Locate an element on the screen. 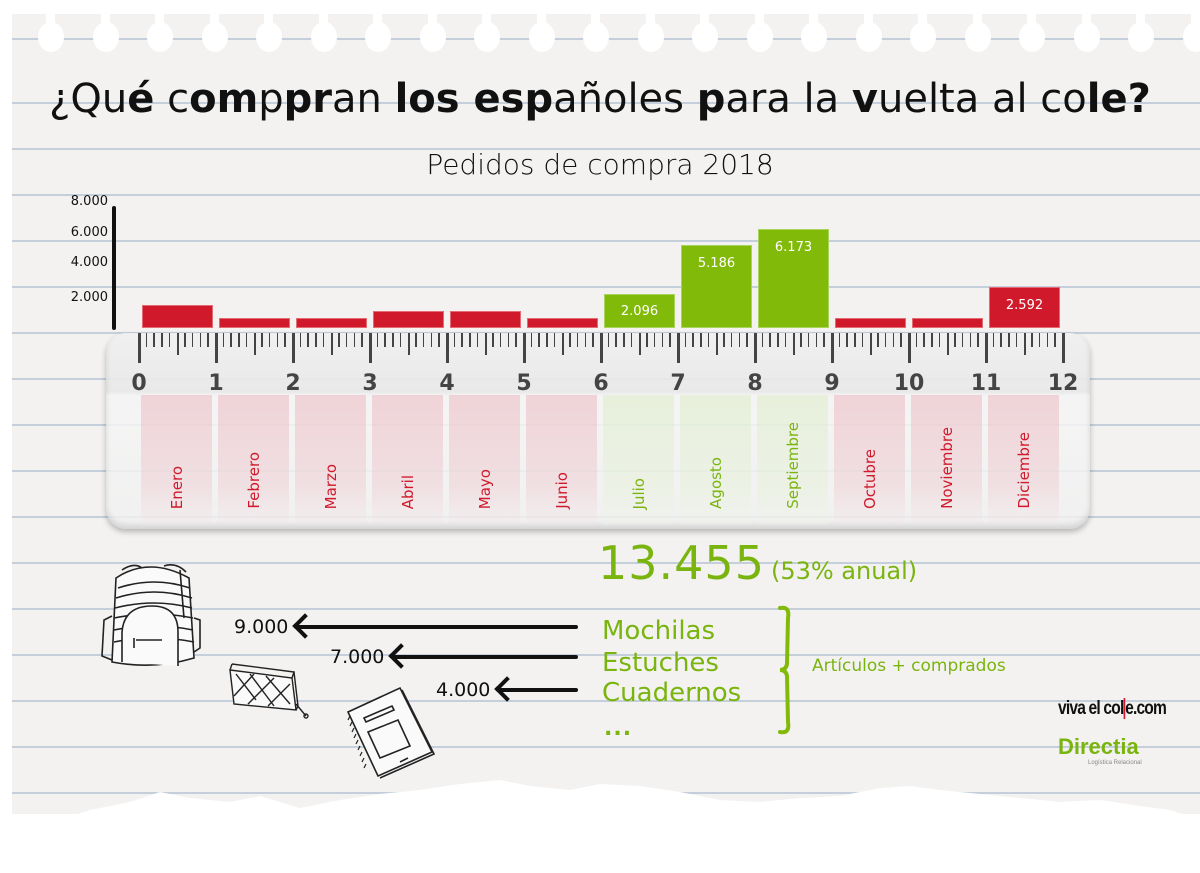 This screenshot has height=873, width=1200. title-segment: pr is located at coordinates (308, 99).